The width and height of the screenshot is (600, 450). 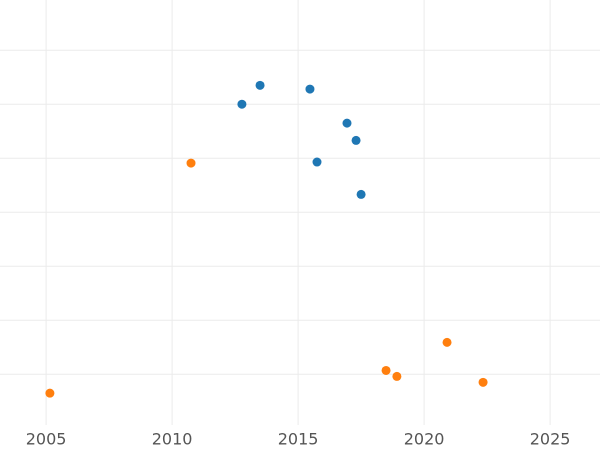 What do you see at coordinates (550, 439) in the screenshot?
I see `x-tick-label: 2025` at bounding box center [550, 439].